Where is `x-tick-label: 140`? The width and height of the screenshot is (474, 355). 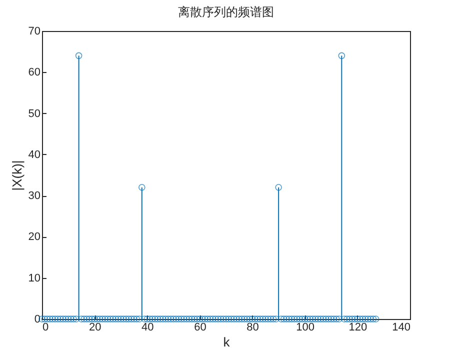 x-tick-label: 140 is located at coordinates (401, 328).